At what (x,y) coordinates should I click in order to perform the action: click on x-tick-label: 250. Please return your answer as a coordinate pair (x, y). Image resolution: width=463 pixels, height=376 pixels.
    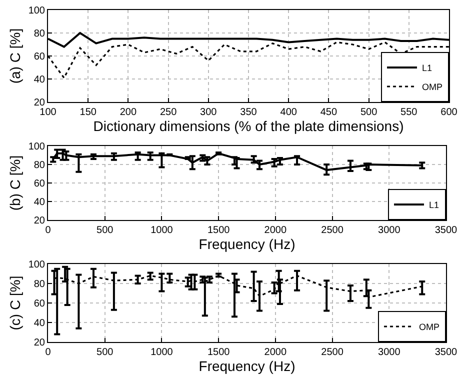
    Looking at the image, I should click on (169, 112).